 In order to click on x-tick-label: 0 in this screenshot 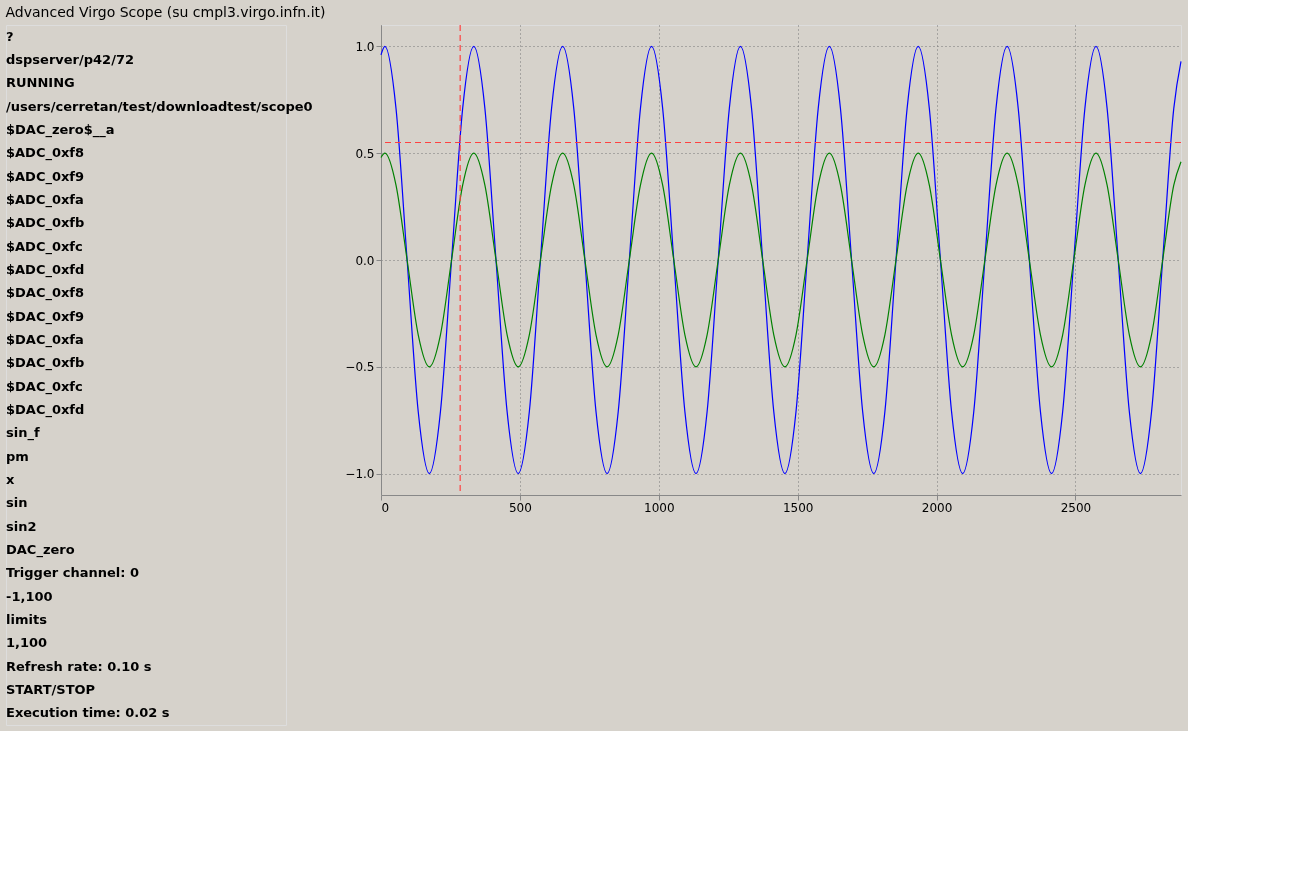, I will do `click(385, 507)`.